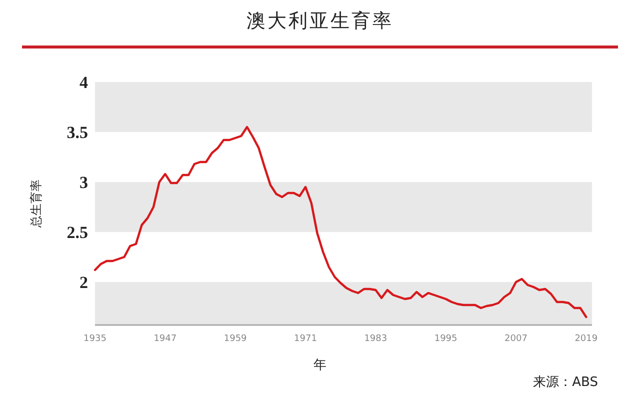 The height and width of the screenshot is (406, 640). What do you see at coordinates (320, 21) in the screenshot?
I see `chart-title: 澳大利亚生育率` at bounding box center [320, 21].